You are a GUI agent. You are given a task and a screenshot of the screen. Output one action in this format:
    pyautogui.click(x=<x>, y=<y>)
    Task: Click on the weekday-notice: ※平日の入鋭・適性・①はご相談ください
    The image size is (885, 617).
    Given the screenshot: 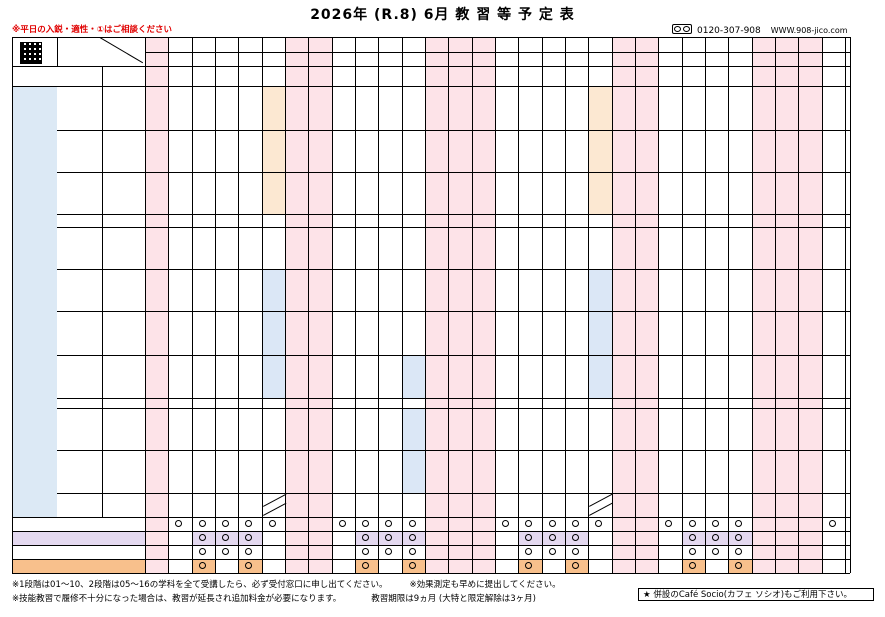 What is the action you would take?
    pyautogui.click(x=92, y=30)
    